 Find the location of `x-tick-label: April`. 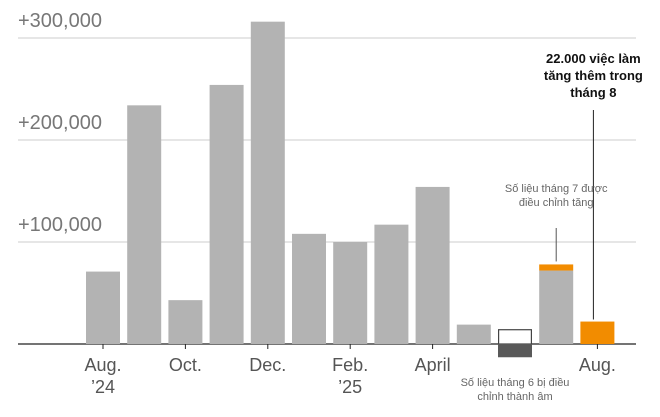

x-tick-label: April is located at coordinates (432, 365).